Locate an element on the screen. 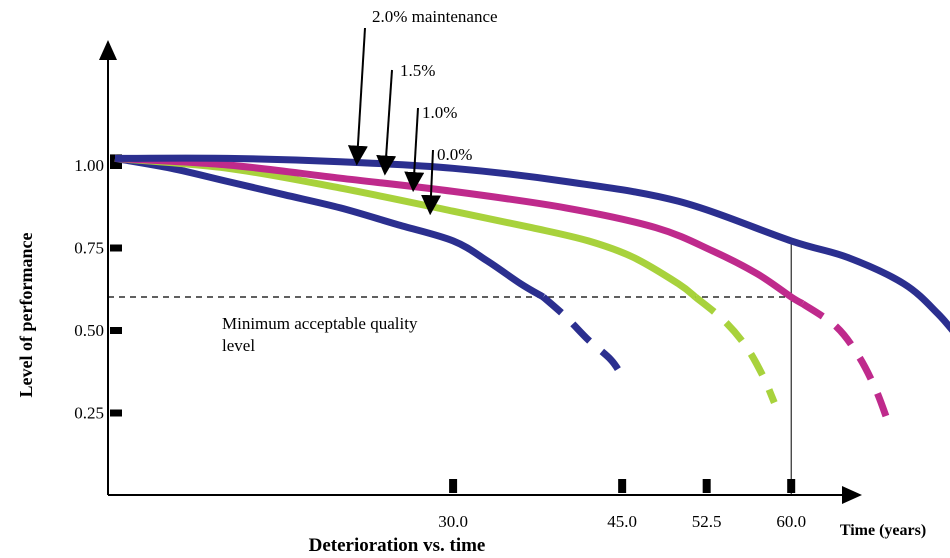 This screenshot has width=950, height=558. x-tick-label: 30.0 is located at coordinates (453, 521).